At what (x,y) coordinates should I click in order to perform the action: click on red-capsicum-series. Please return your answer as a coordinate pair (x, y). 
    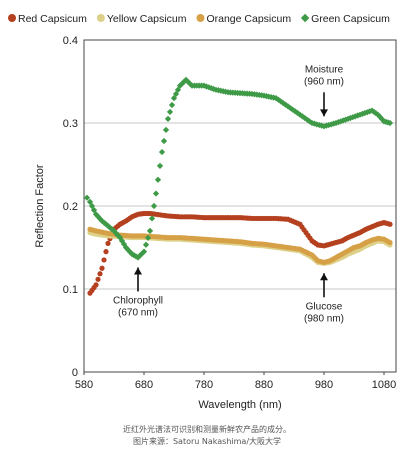
    Looking at the image, I should click on (240, 253).